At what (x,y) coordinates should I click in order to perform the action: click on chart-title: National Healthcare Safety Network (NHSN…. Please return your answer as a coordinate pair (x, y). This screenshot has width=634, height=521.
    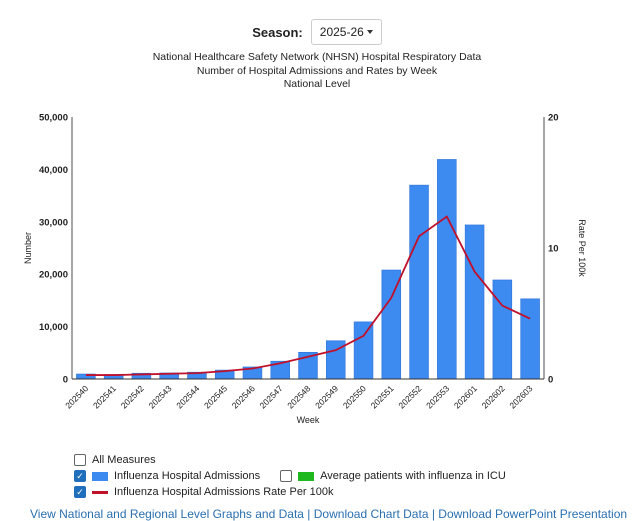
    Looking at the image, I should click on (317, 57).